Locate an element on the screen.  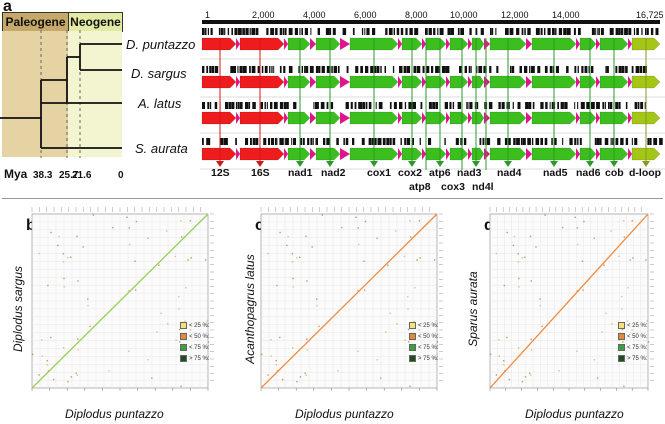
rrna-gene is located at coordinates (262, 118).